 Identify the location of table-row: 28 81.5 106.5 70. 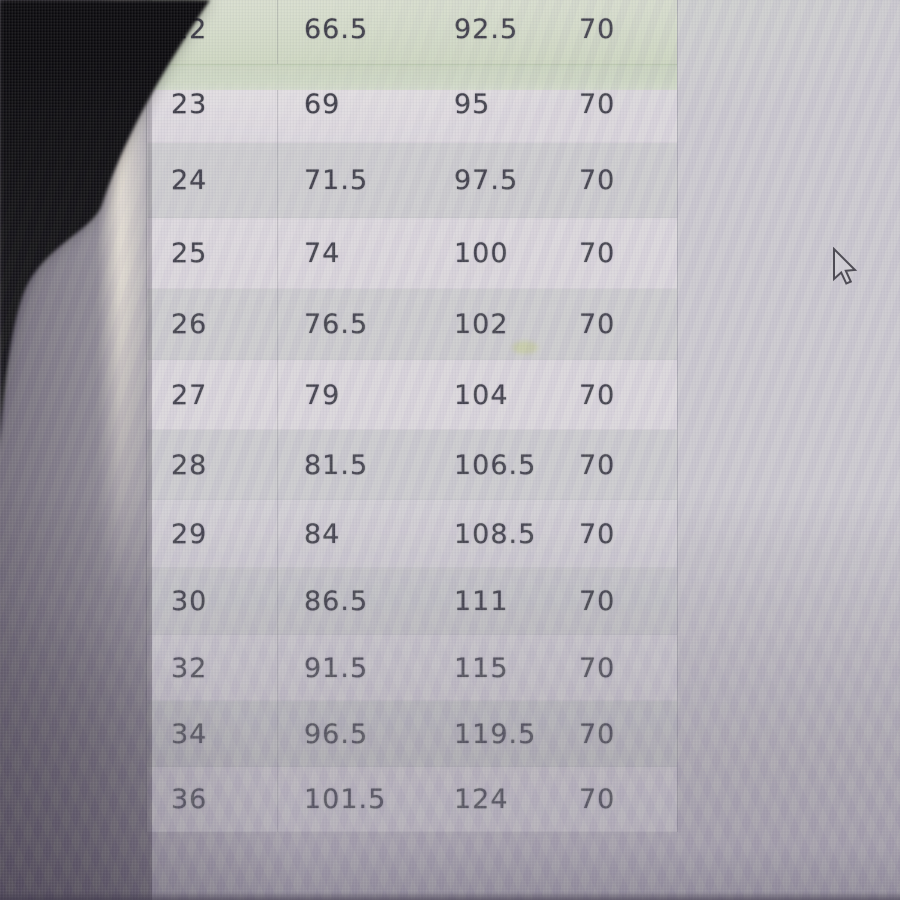
(412, 465).